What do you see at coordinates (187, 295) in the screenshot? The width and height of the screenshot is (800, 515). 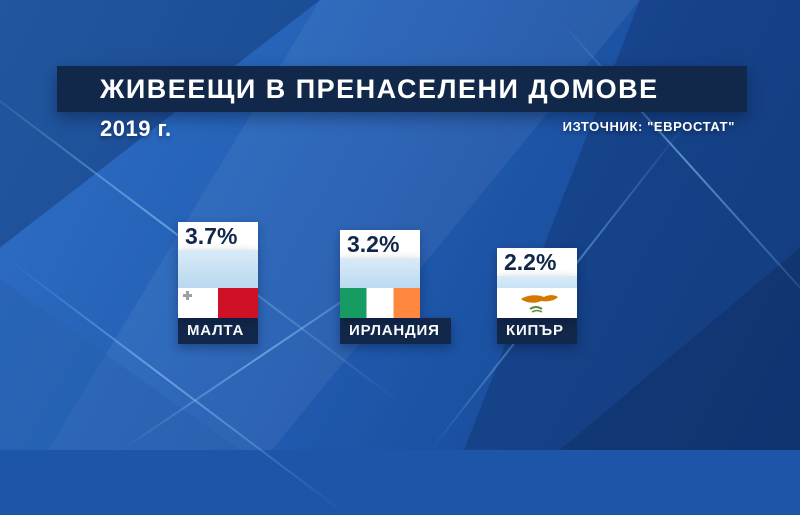 I see `george-cross-icon` at bounding box center [187, 295].